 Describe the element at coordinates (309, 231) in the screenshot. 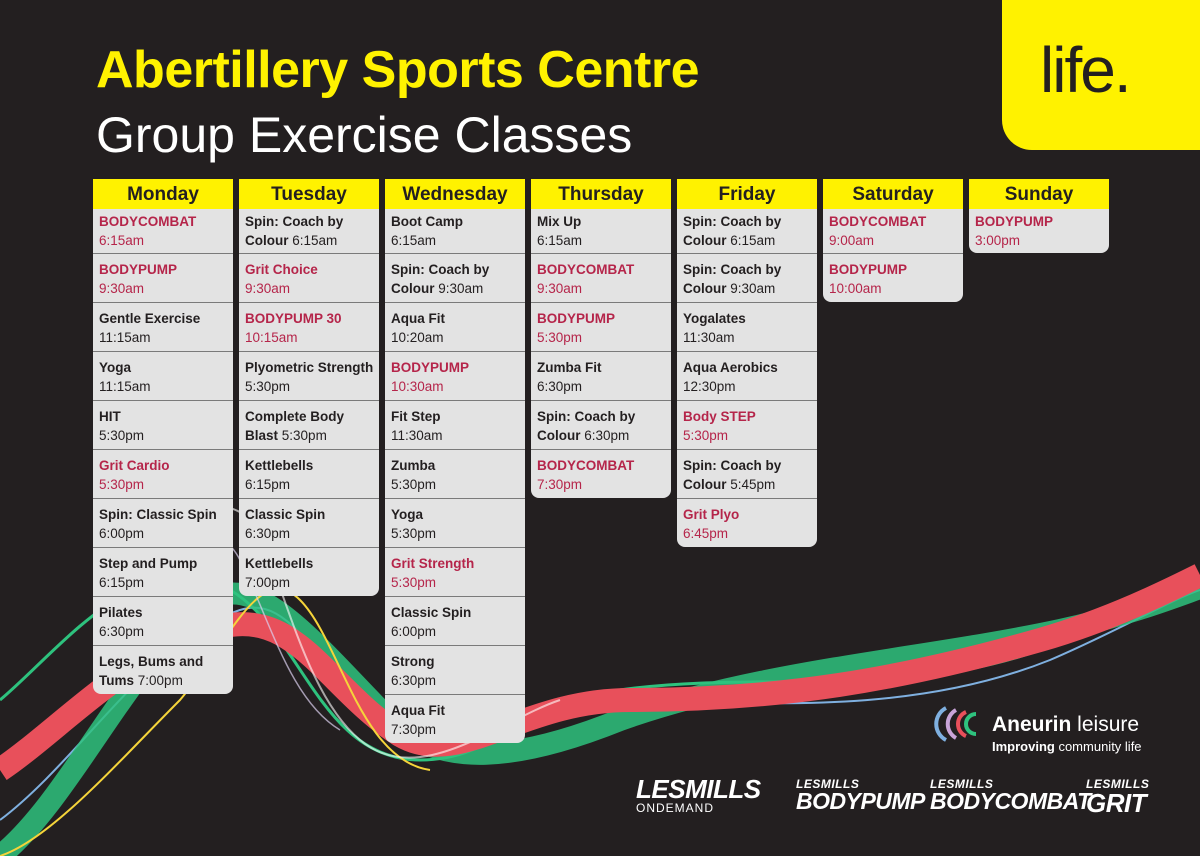

I see `class-entry: Spin: Coach by Colour 6:15am` at that location.